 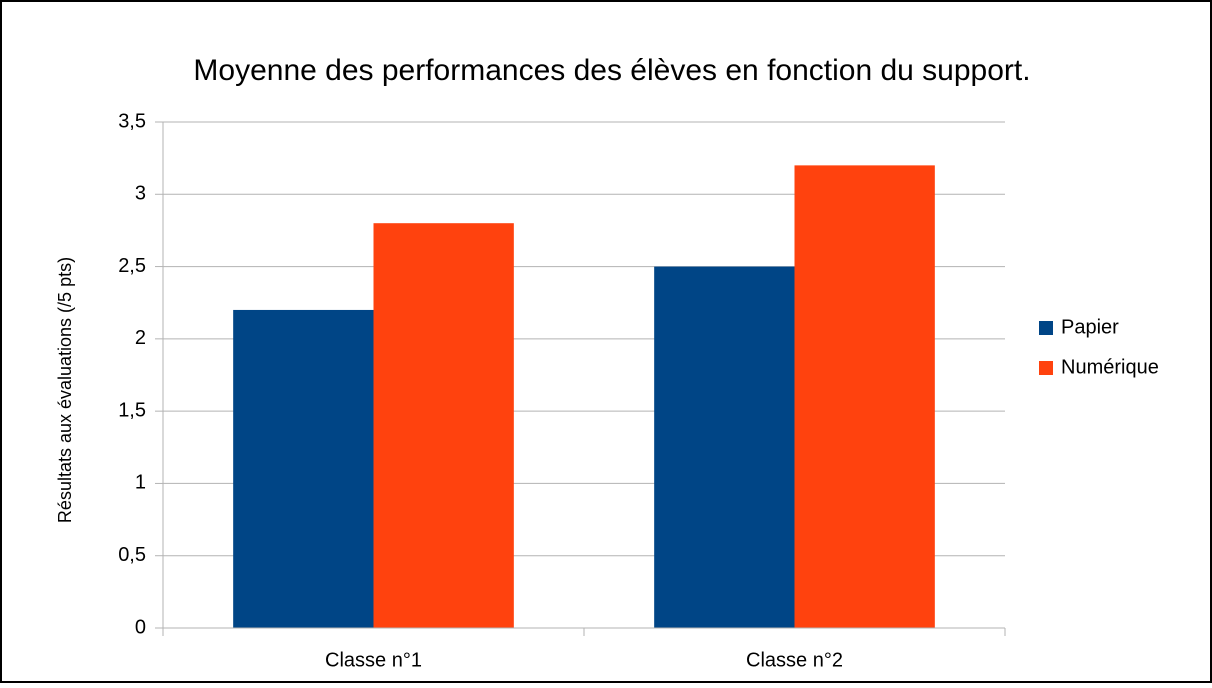 I want to click on x-tick-label: Classe n°1, so click(x=373, y=660).